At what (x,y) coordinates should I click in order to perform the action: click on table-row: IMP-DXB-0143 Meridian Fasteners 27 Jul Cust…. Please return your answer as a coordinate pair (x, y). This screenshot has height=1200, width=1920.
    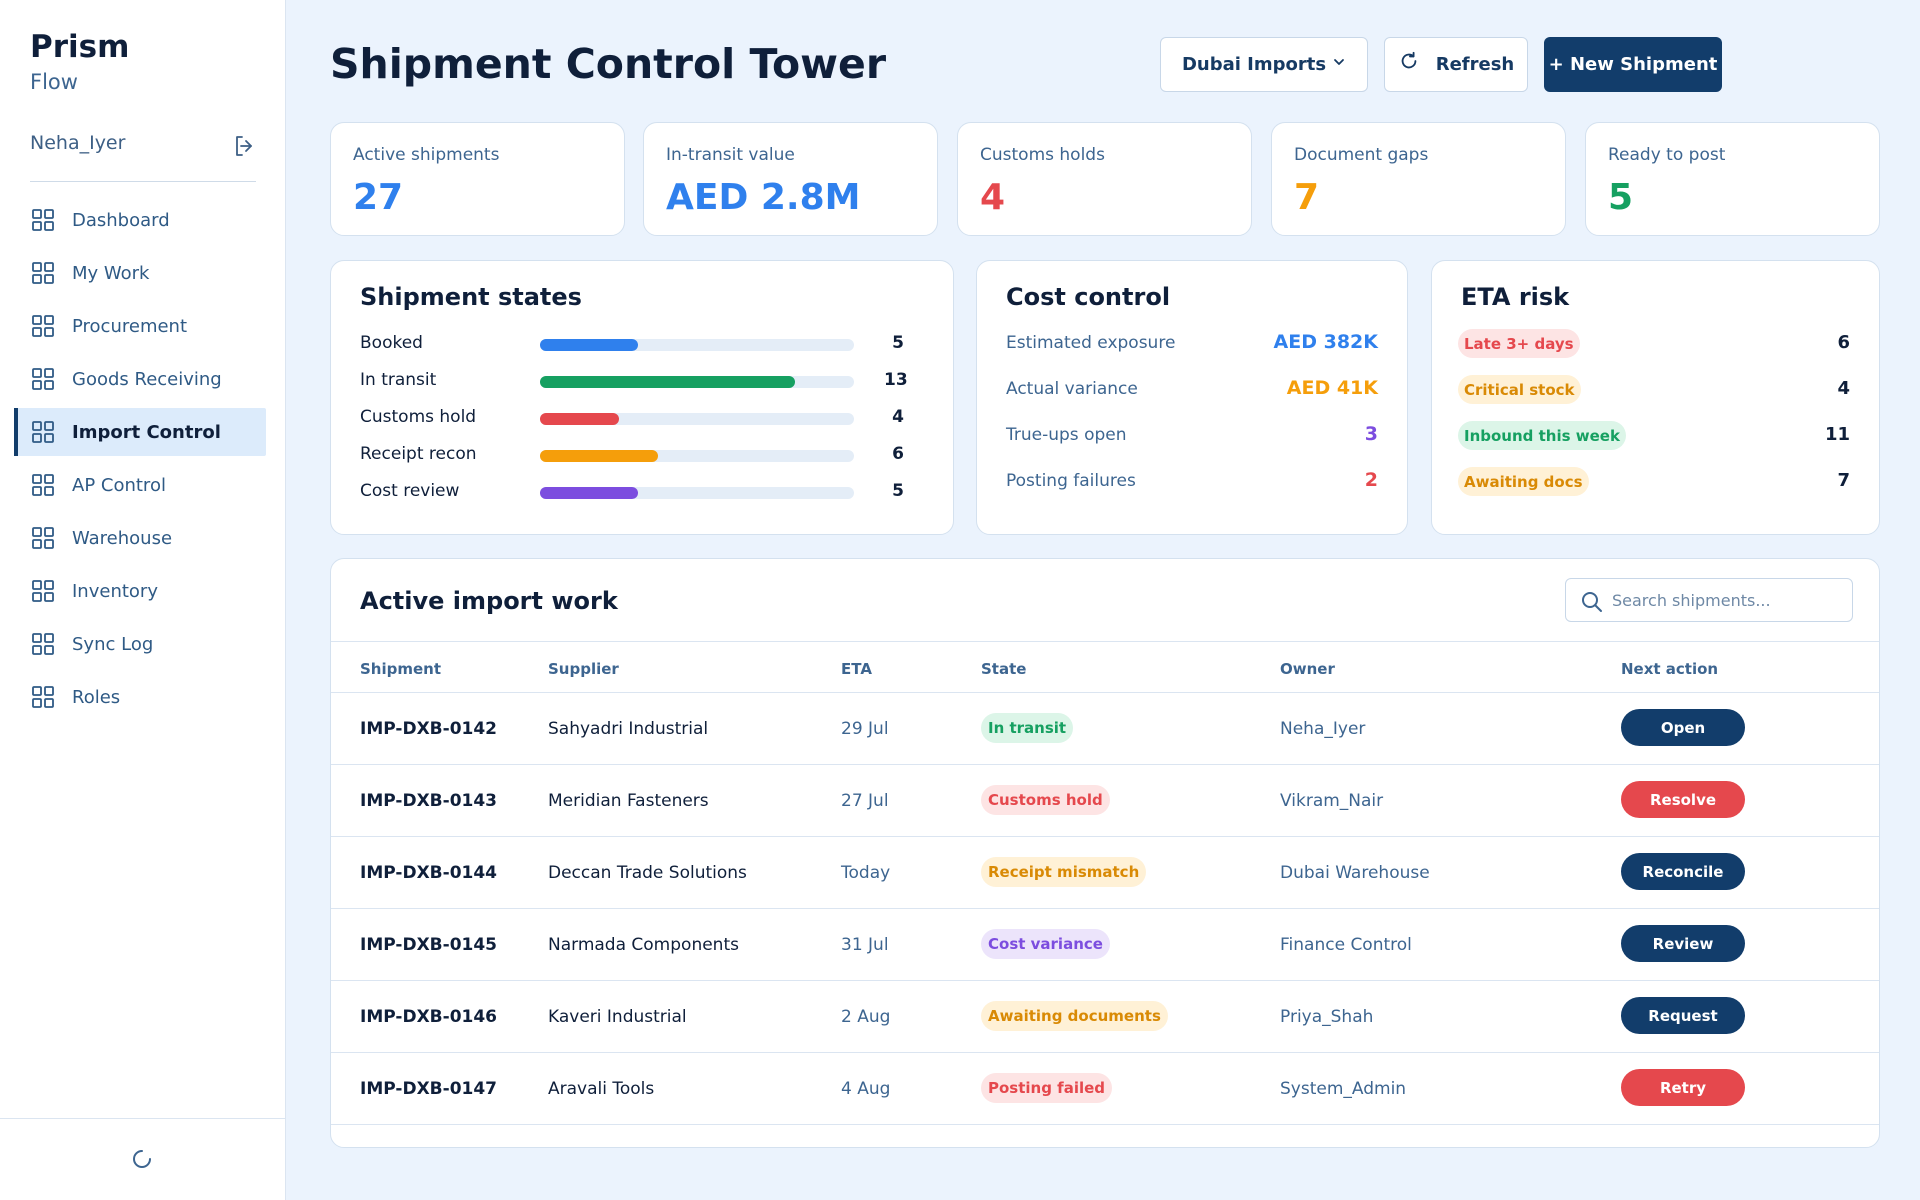
    Looking at the image, I should click on (1105, 801).